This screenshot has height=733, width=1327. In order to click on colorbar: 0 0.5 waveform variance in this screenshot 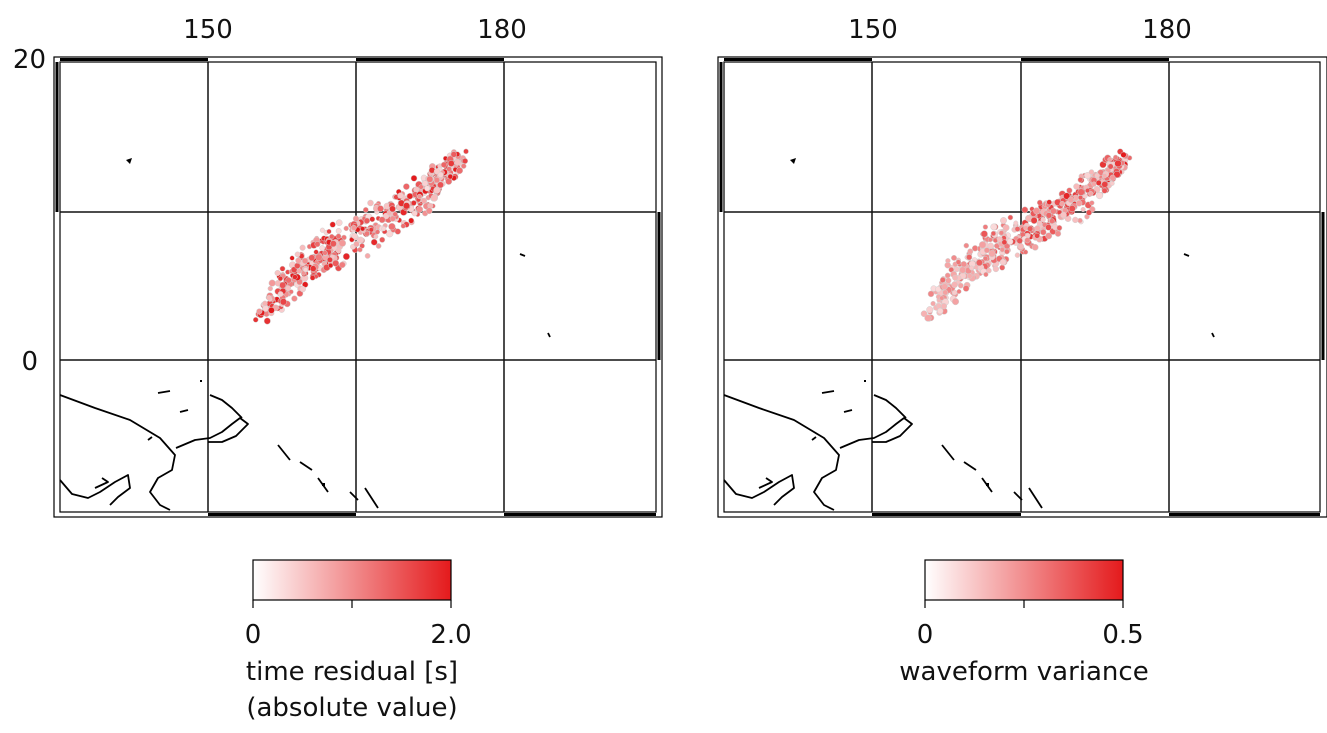, I will do `click(1024, 623)`.